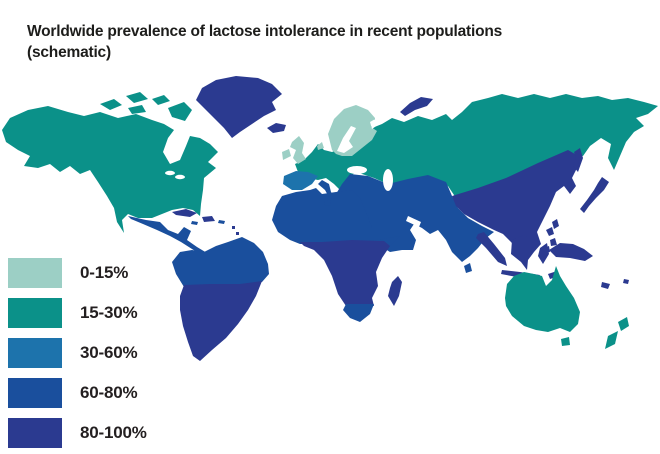  What do you see at coordinates (357, 170) in the screenshot?
I see `black-sea` at bounding box center [357, 170].